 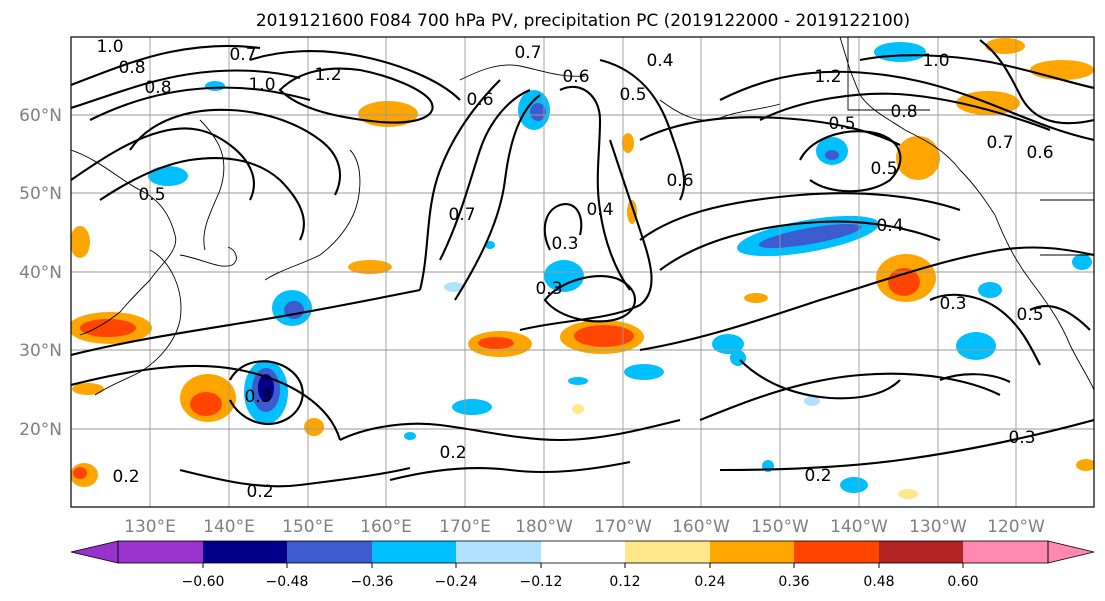 What do you see at coordinates (878, 582) in the screenshot?
I see `colorbar-tick-label: 0.48` at bounding box center [878, 582].